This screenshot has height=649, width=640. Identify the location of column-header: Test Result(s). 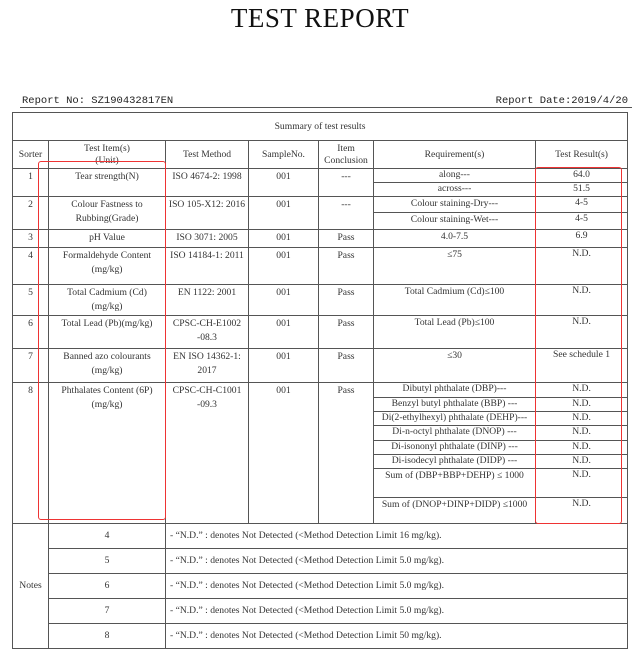
(581, 154).